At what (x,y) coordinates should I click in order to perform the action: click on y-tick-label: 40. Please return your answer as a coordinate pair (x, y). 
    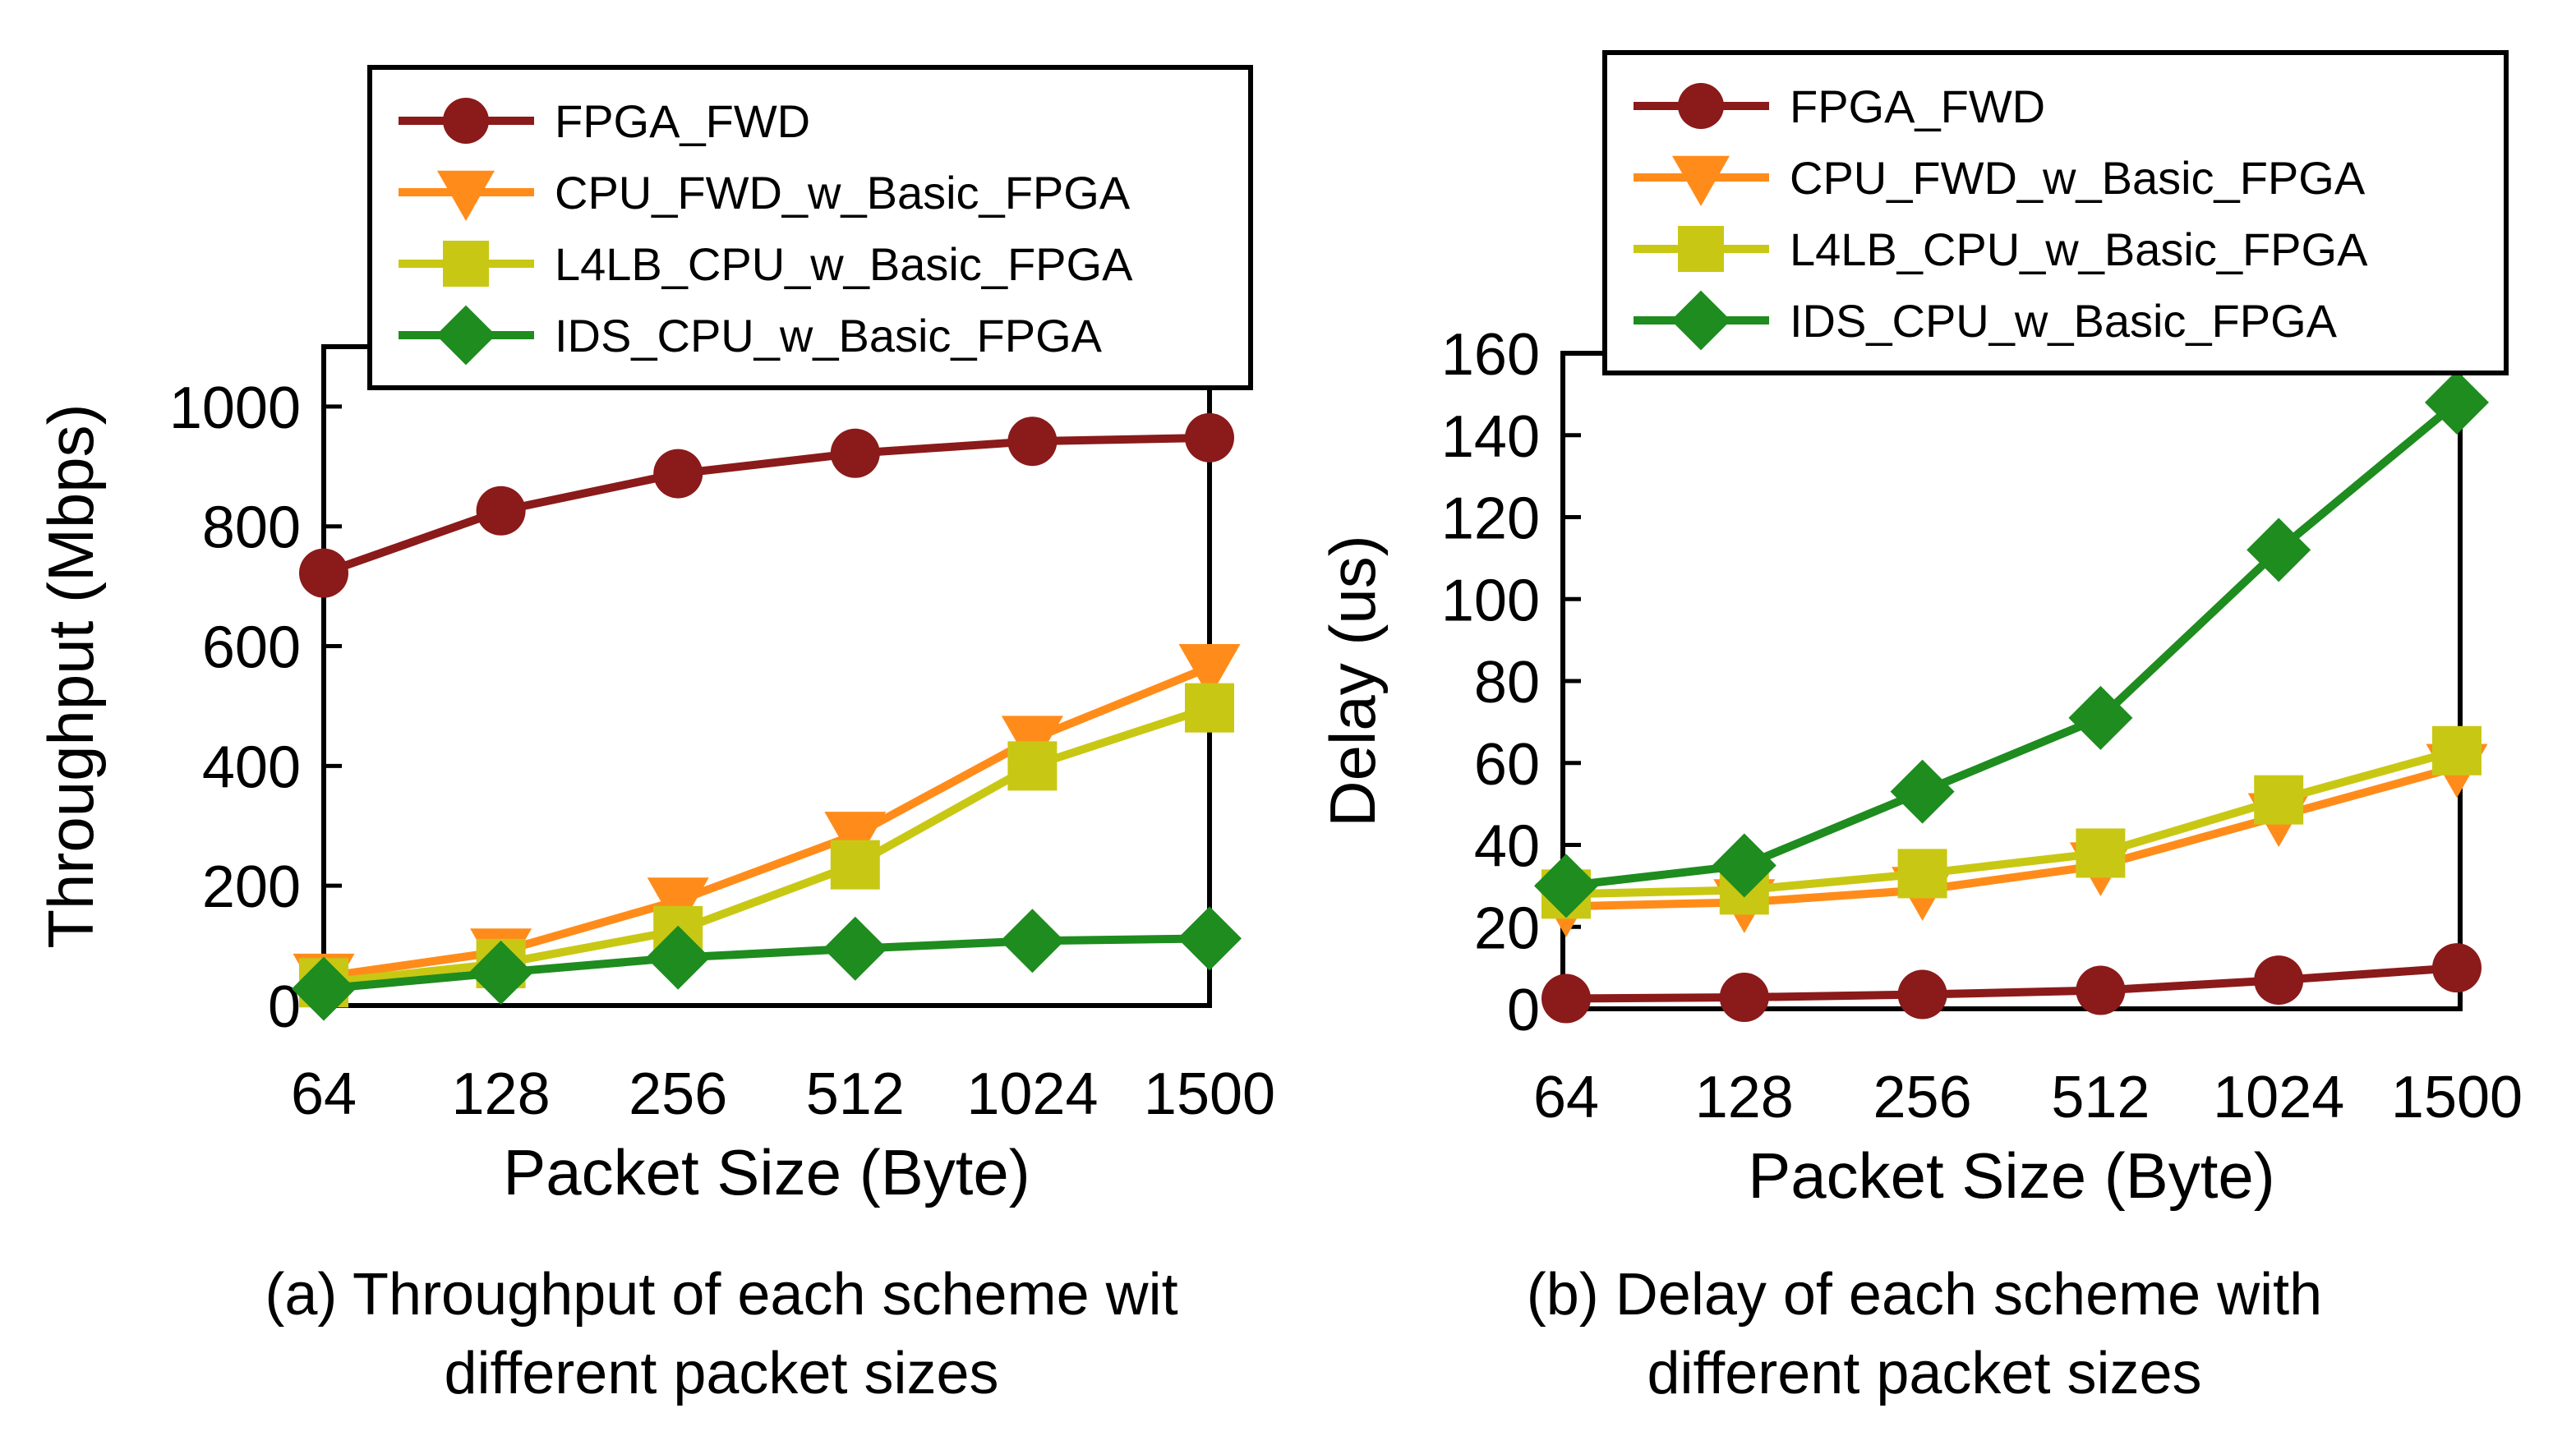
    Looking at the image, I should click on (1507, 847).